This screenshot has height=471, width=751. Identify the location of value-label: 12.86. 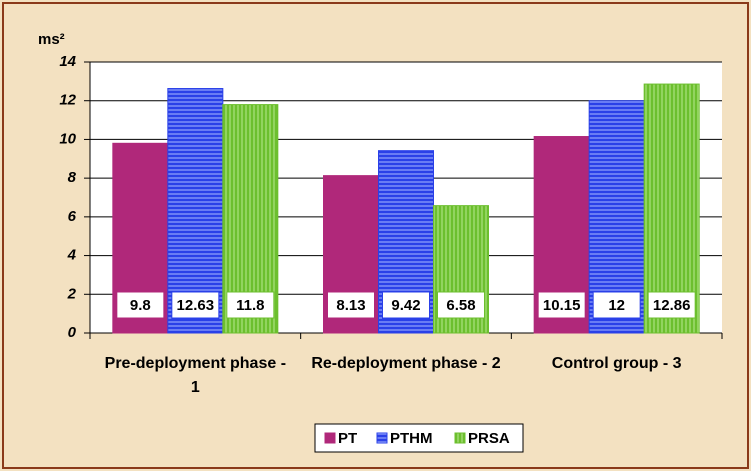
(672, 305).